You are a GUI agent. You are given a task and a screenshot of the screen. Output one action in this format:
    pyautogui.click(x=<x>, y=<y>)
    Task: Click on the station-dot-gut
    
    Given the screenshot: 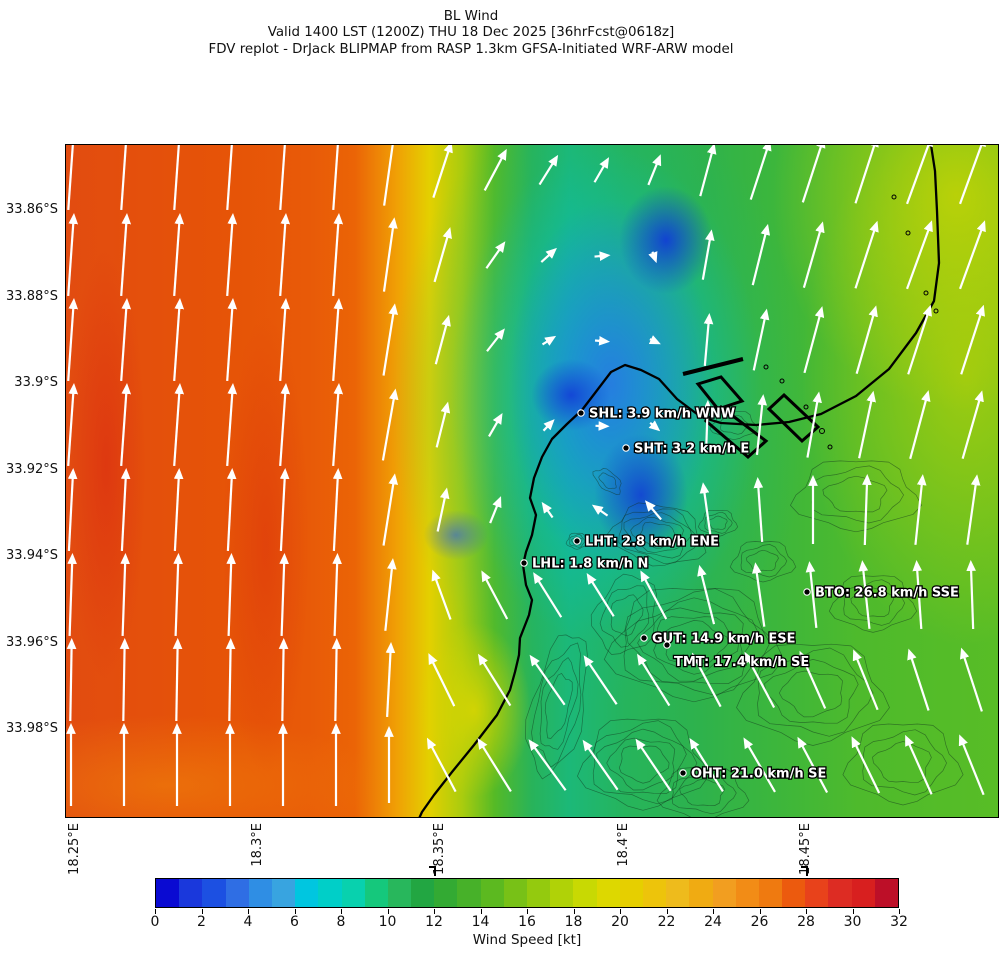 What is the action you would take?
    pyautogui.click(x=644, y=638)
    